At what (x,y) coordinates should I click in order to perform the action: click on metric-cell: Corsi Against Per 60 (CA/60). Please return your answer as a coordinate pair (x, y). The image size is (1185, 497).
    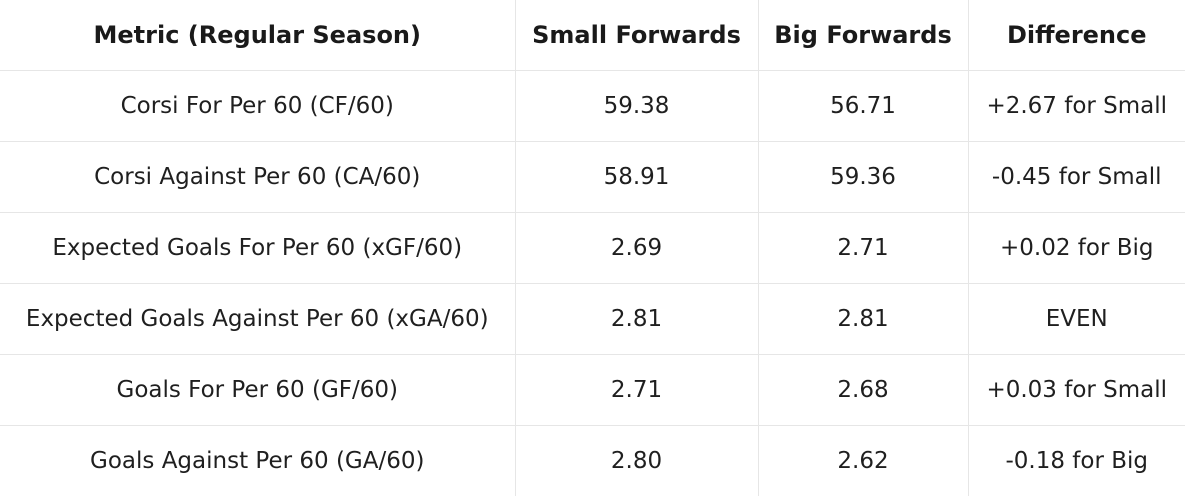
    Looking at the image, I should click on (258, 177).